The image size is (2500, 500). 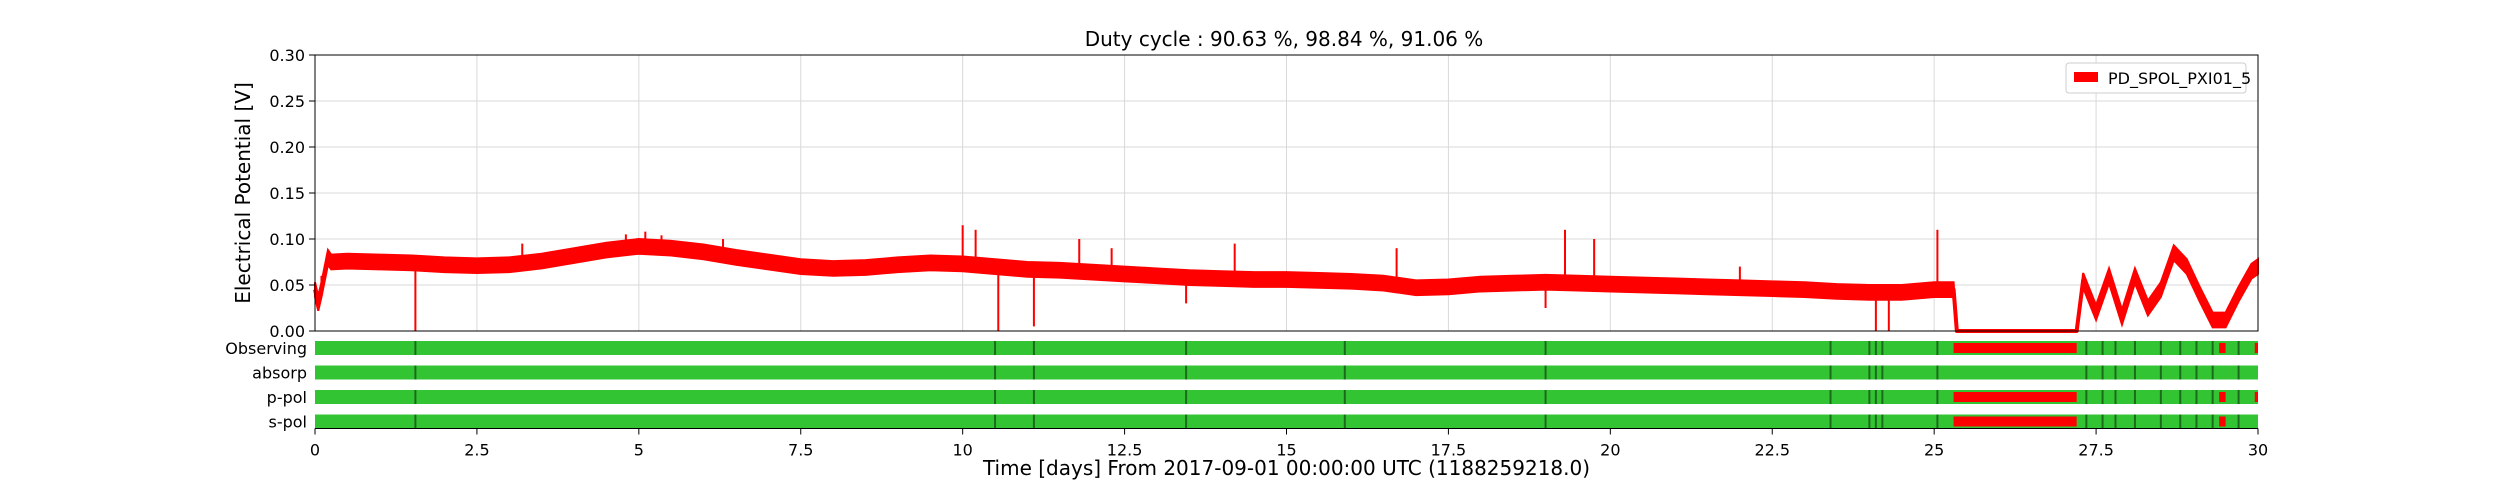 I want to click on segment-label-s-pol: s-pol, so click(x=288, y=422).